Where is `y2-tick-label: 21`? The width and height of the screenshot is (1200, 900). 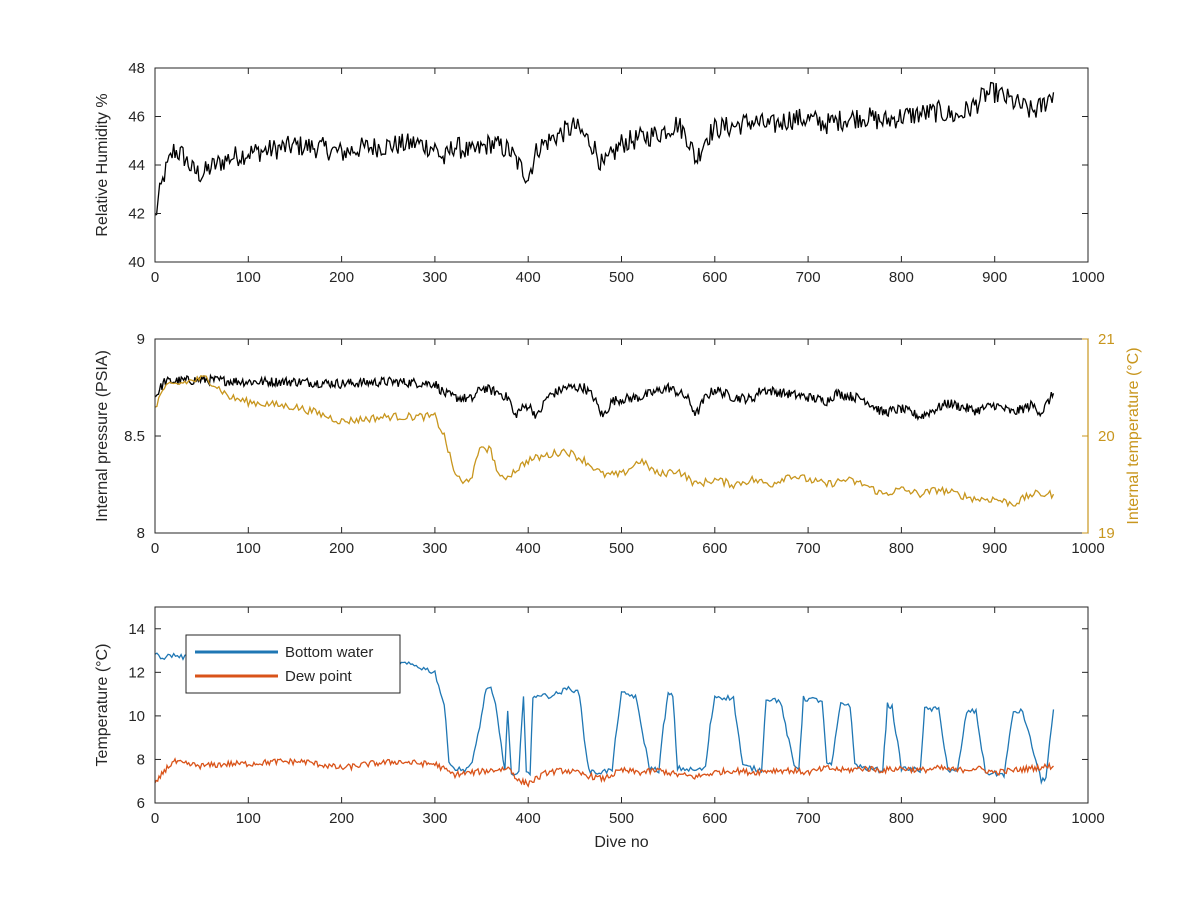 y2-tick-label: 21 is located at coordinates (1106, 339).